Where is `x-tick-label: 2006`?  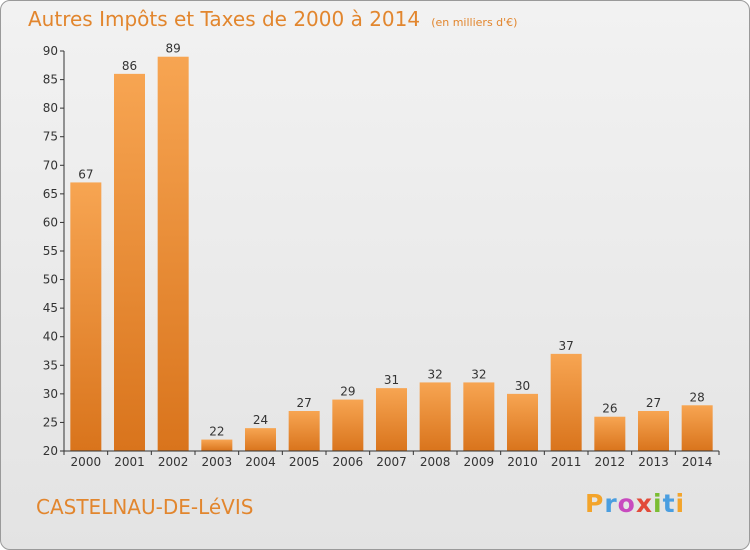 x-tick-label: 2006 is located at coordinates (348, 462).